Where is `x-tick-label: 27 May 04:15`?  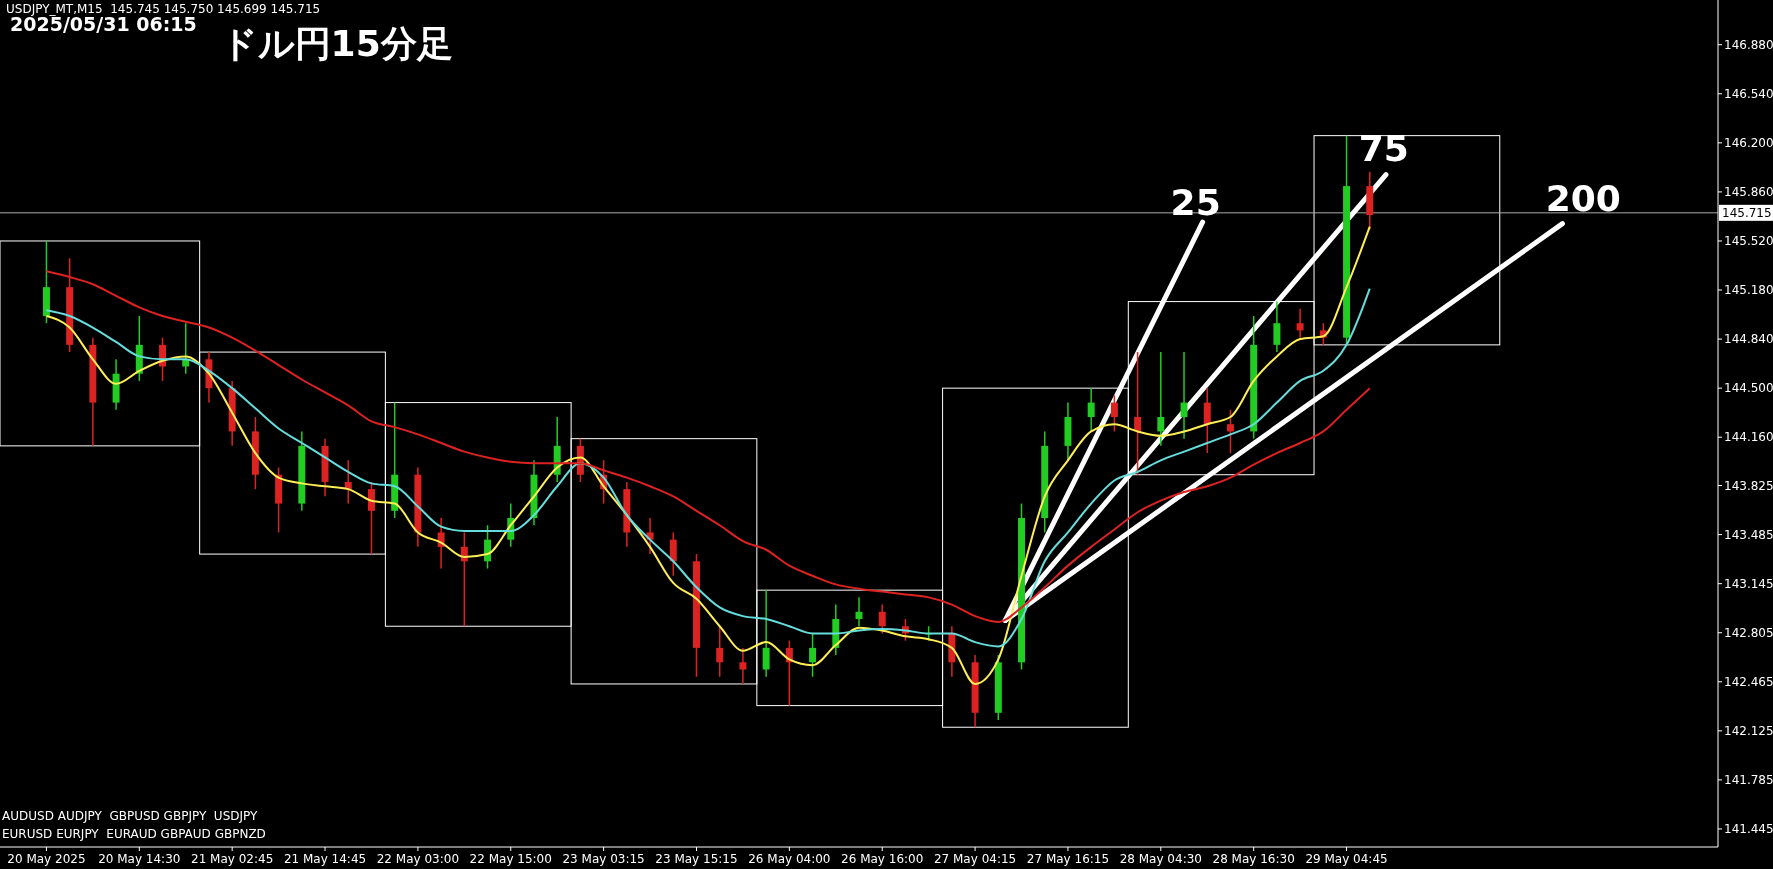 x-tick-label: 27 May 04:15 is located at coordinates (975, 859).